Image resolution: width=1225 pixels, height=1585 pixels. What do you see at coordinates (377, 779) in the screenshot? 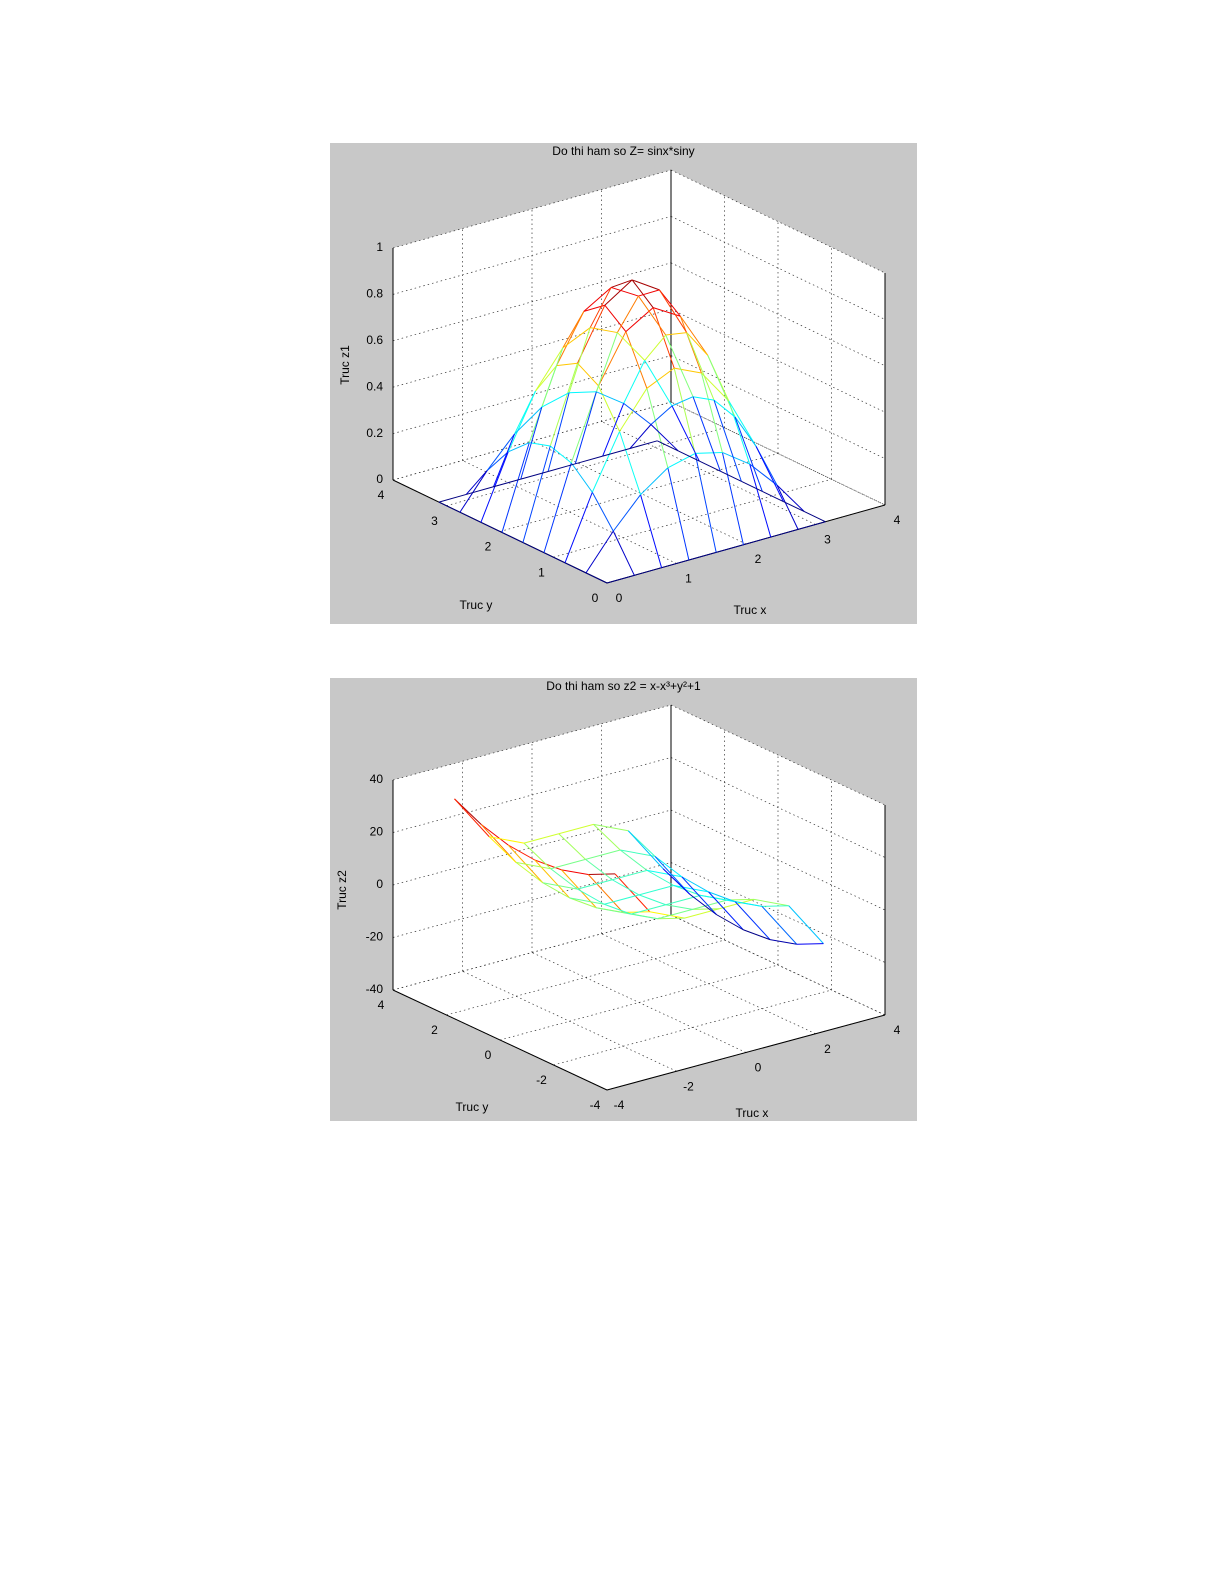
I see `z-tick-label: 40` at bounding box center [377, 779].